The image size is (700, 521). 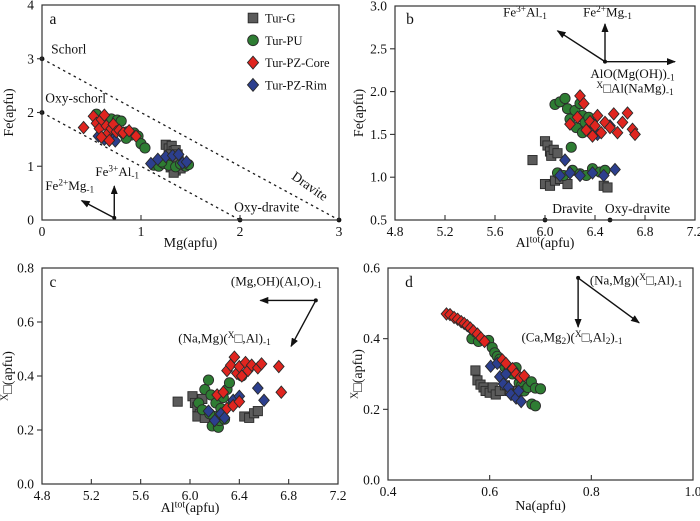 I want to click on svg-text: 4, so click(x=30, y=6).